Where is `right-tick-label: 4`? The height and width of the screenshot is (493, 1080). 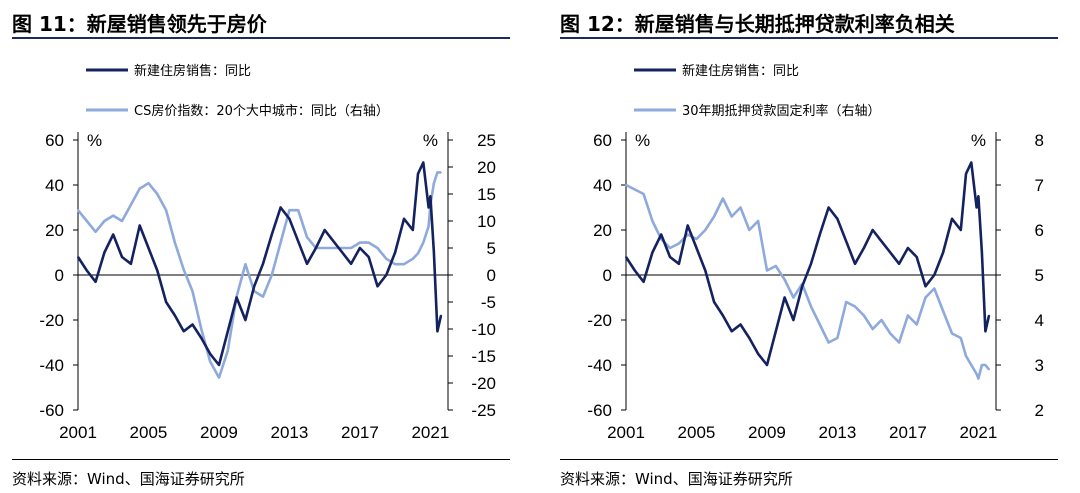 right-tick-label: 4 is located at coordinates (1039, 320).